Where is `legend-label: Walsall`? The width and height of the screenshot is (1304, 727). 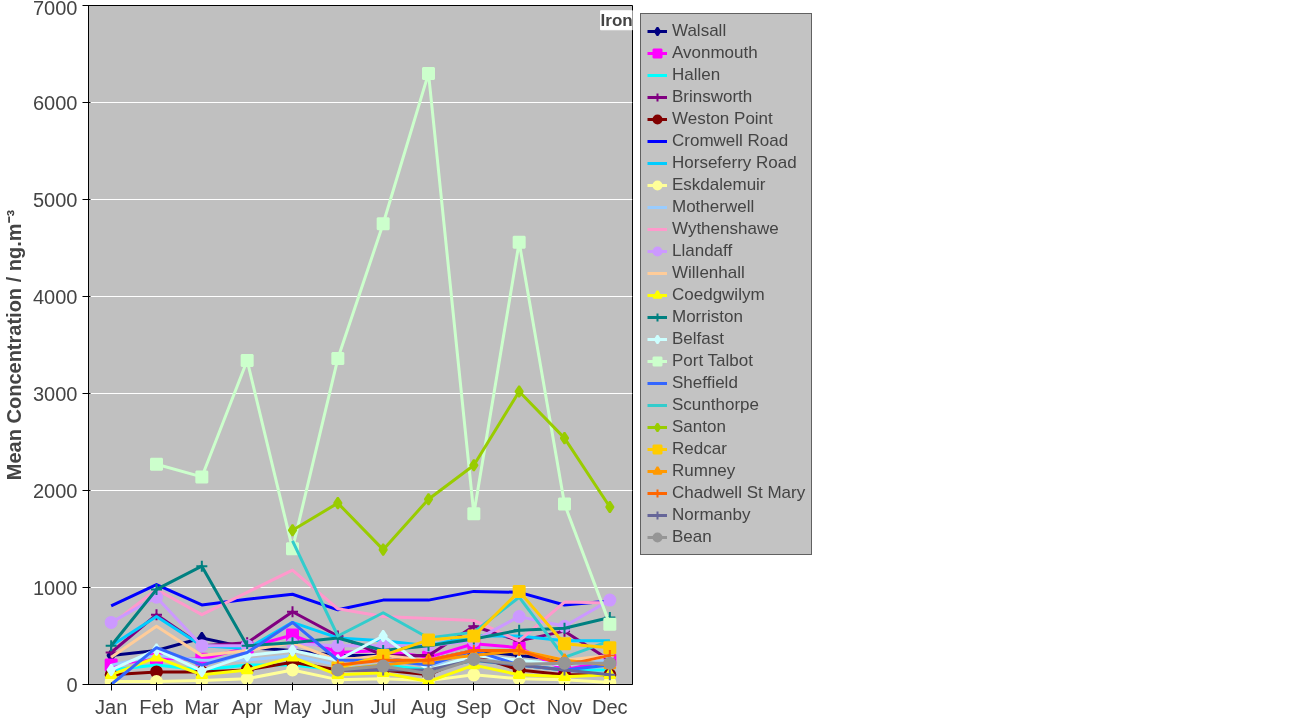 legend-label: Walsall is located at coordinates (699, 31).